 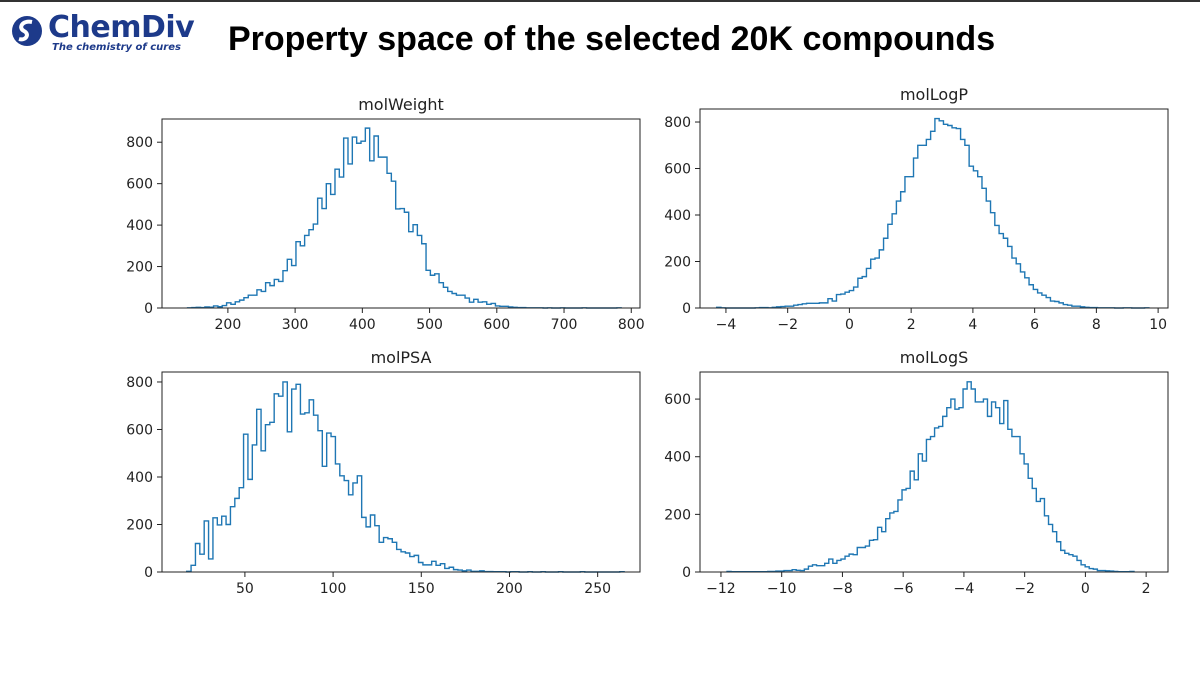 What do you see at coordinates (597, 589) in the screenshot?
I see `x-tick-label: 250` at bounding box center [597, 589].